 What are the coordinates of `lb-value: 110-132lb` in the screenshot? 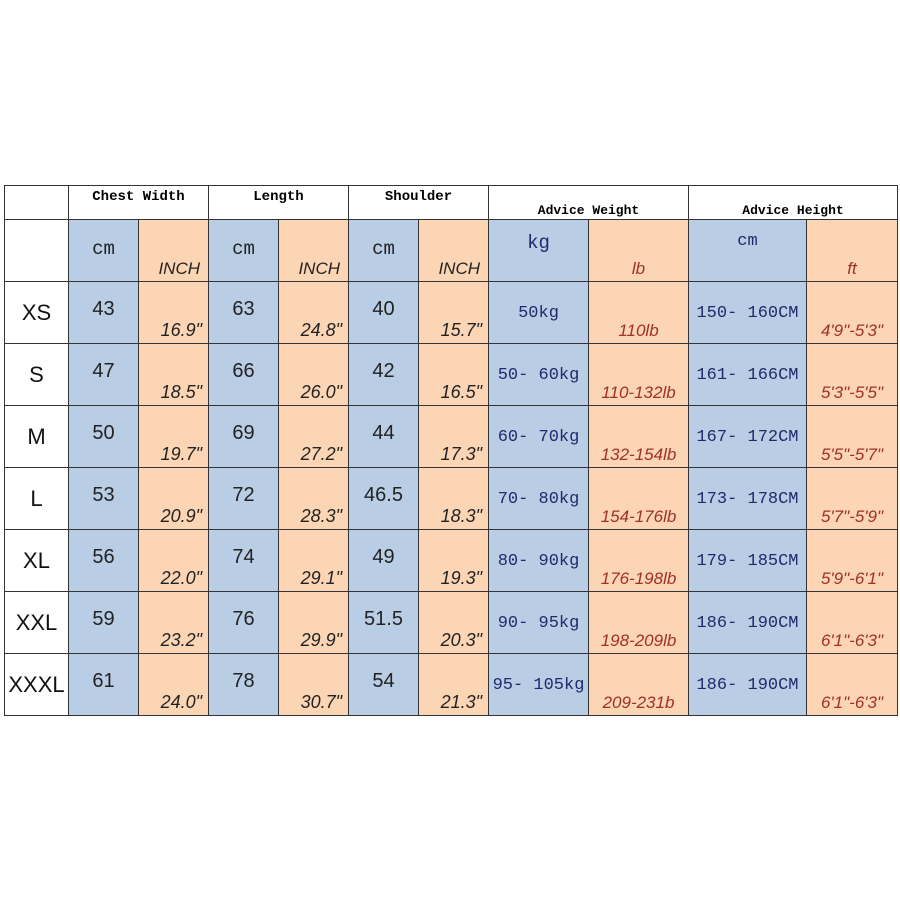 It's located at (638, 392).